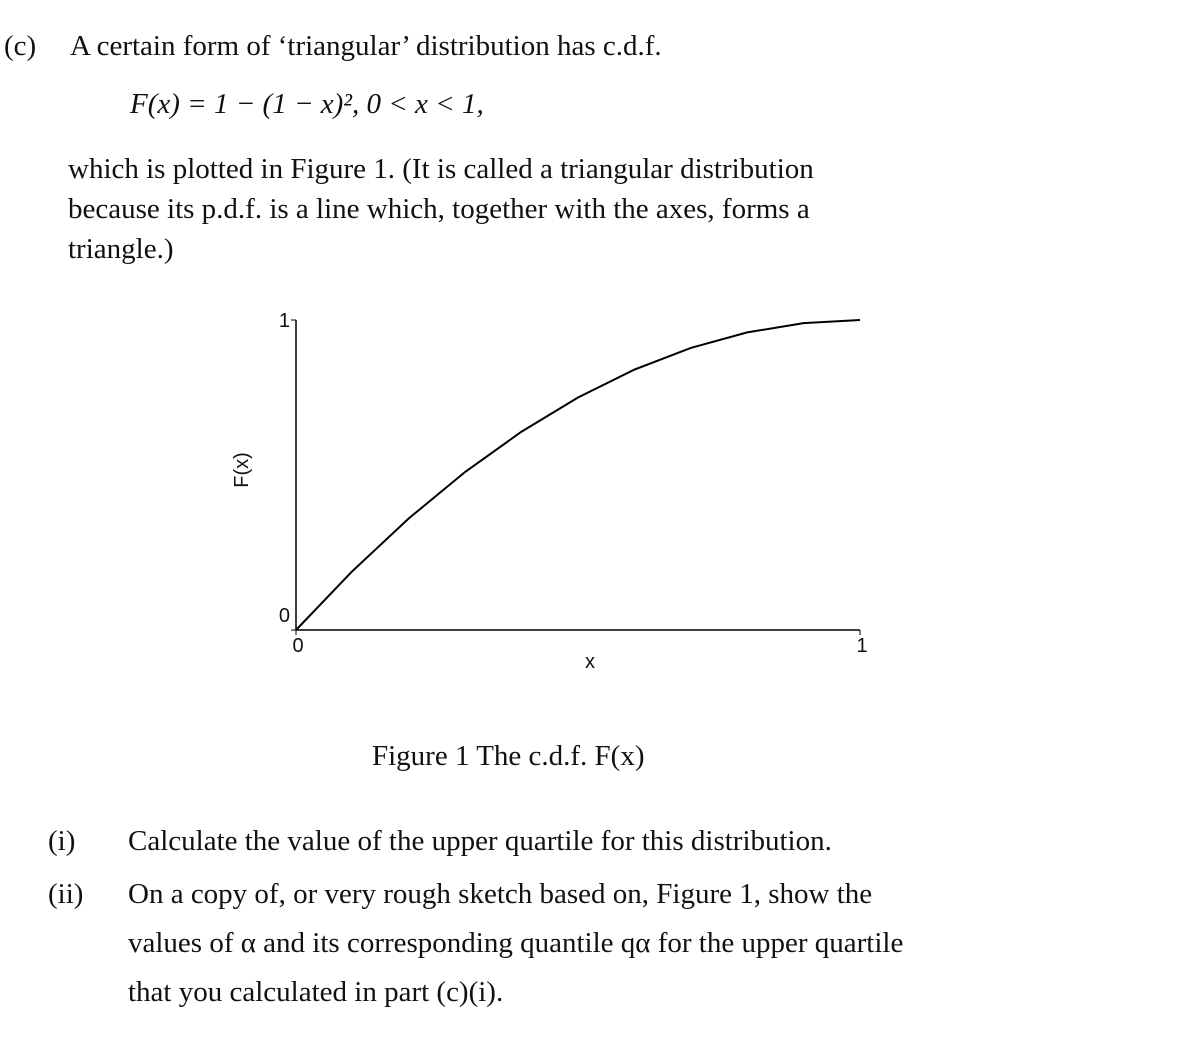  I want to click on cdf-curve, so click(578, 475).